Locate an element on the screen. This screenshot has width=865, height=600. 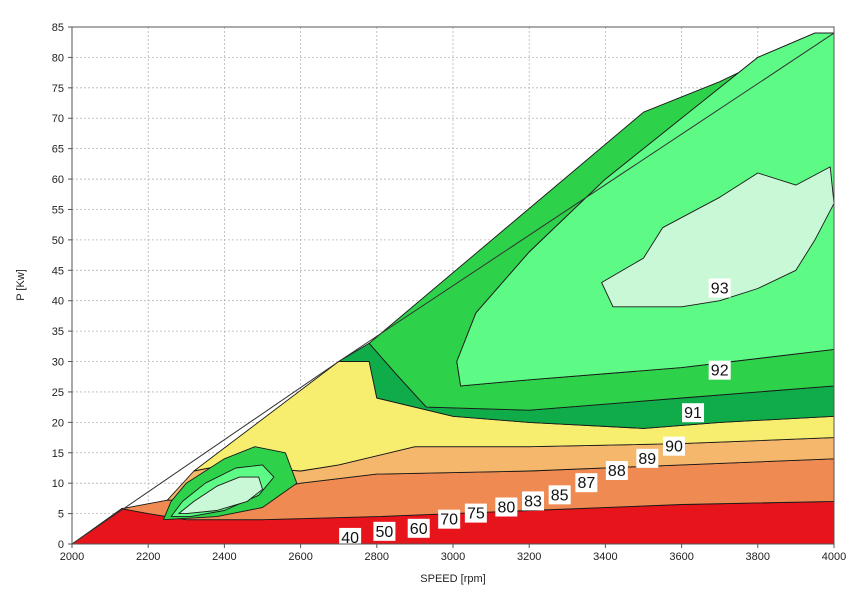
contour-label-text: 93 is located at coordinates (720, 289).